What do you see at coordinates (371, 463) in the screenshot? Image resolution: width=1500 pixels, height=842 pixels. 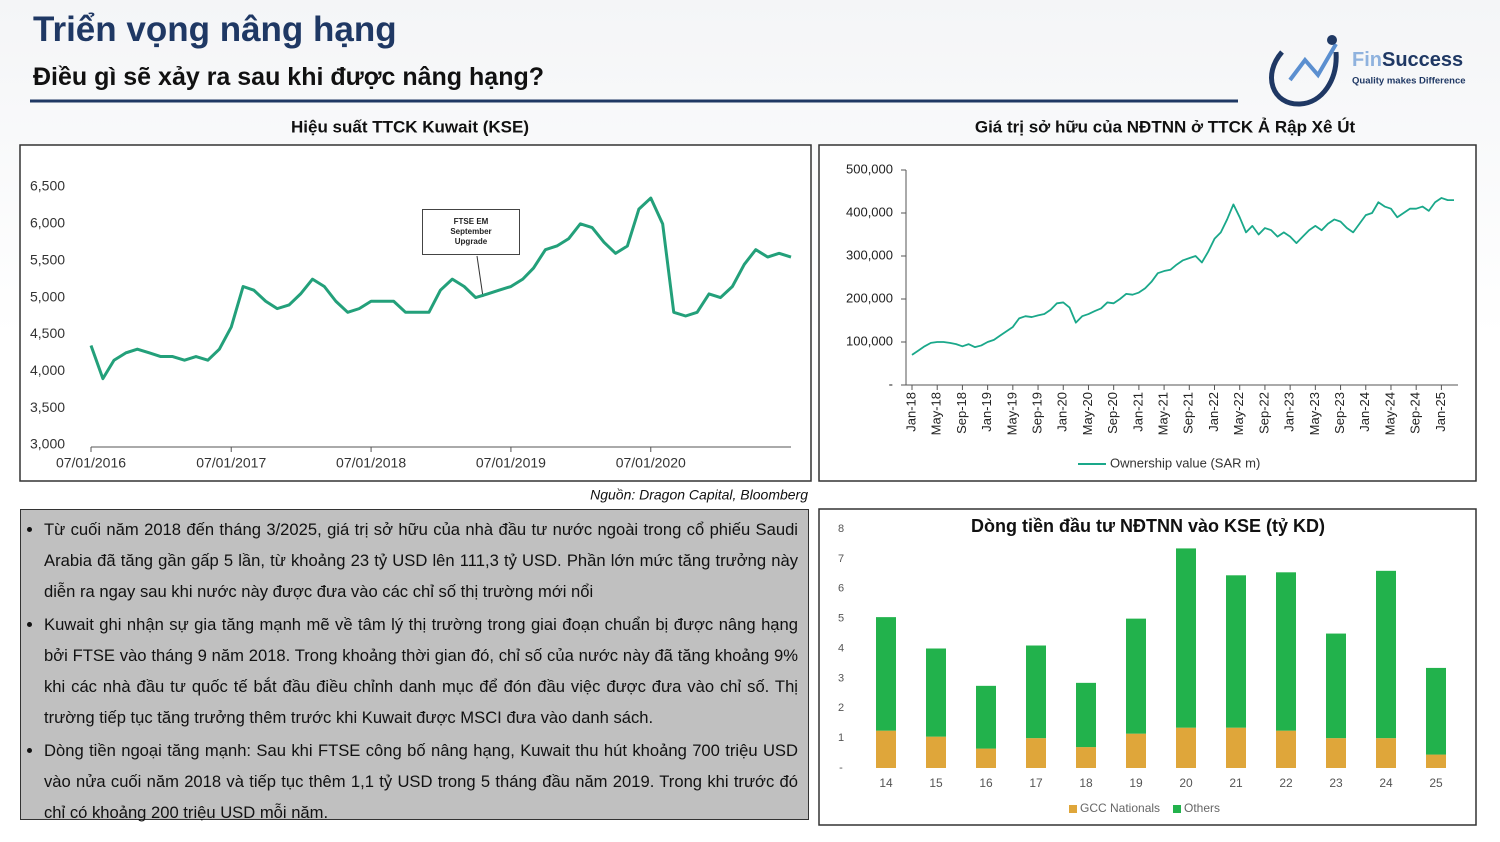 I see `x-tick-label: 07/01/2018` at bounding box center [371, 463].